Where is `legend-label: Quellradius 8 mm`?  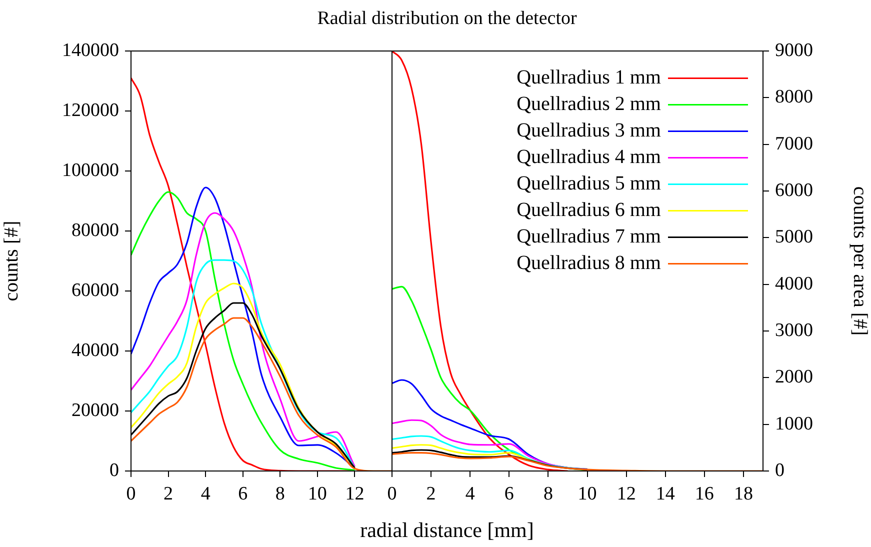
legend-label: Quellradius 8 mm is located at coordinates (589, 263).